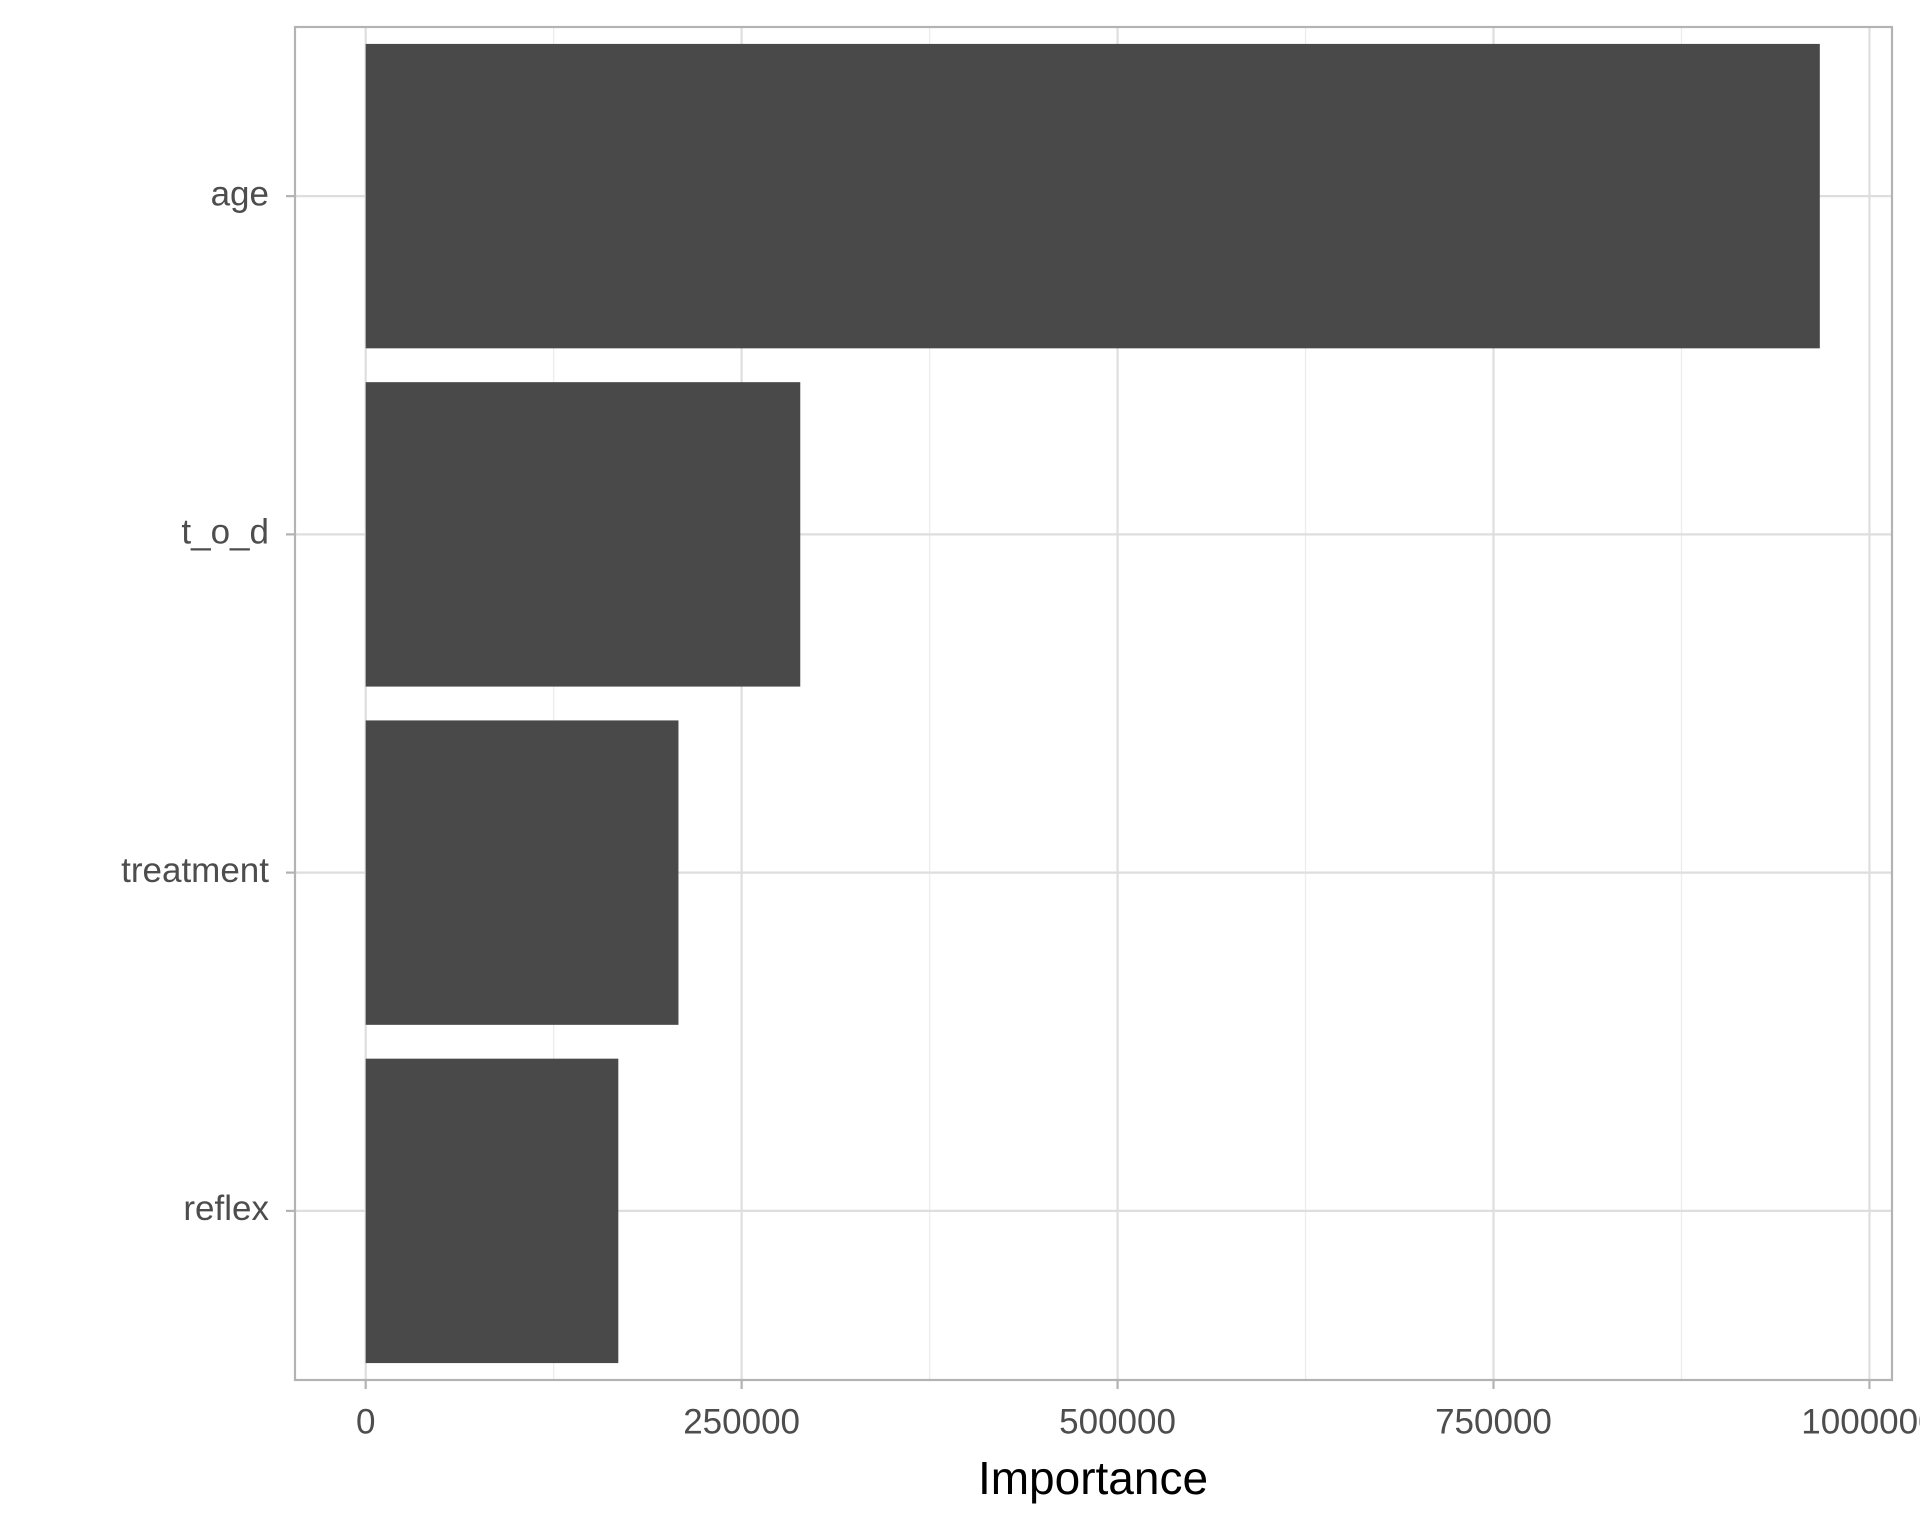 The width and height of the screenshot is (1920, 1536). I want to click on y-tick-label: treatment, so click(195, 870).